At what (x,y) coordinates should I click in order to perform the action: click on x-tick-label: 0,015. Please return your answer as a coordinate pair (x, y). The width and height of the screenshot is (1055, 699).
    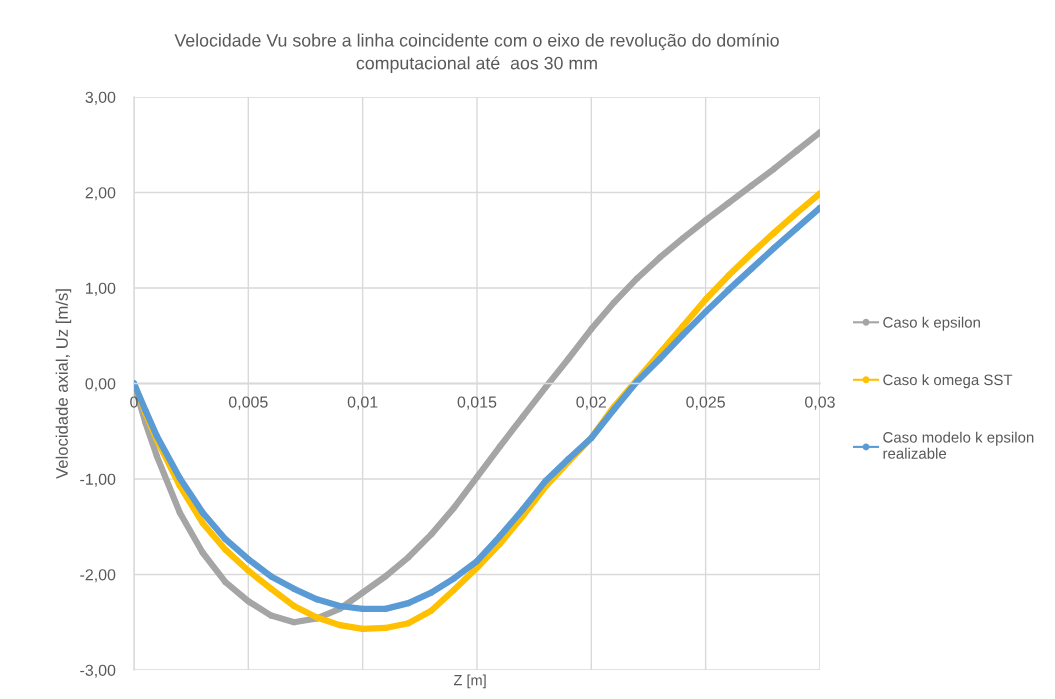
    Looking at the image, I should click on (477, 403).